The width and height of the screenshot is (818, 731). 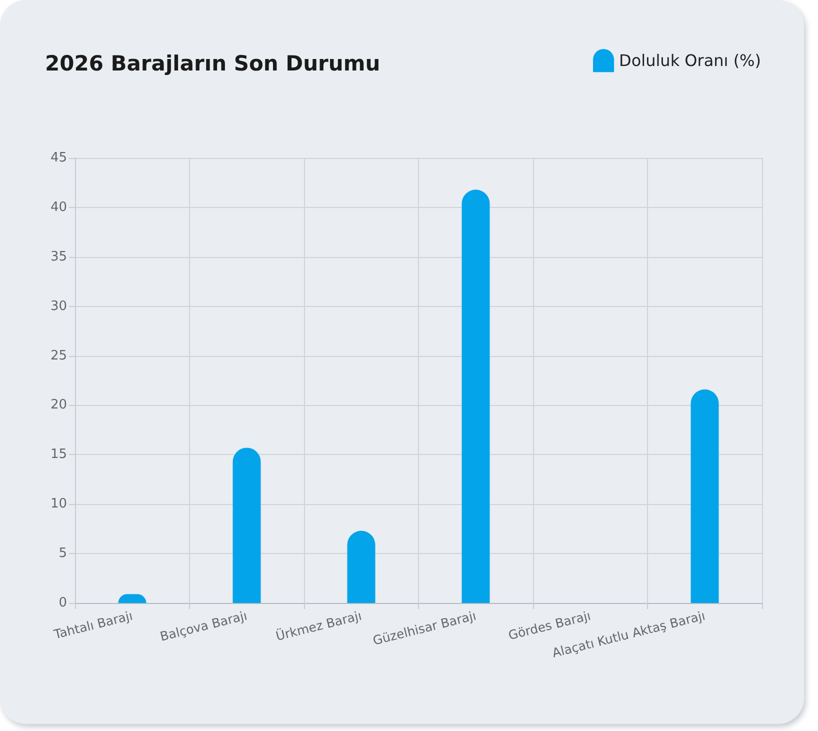 I want to click on y-tick-label: 10, so click(x=58, y=504).